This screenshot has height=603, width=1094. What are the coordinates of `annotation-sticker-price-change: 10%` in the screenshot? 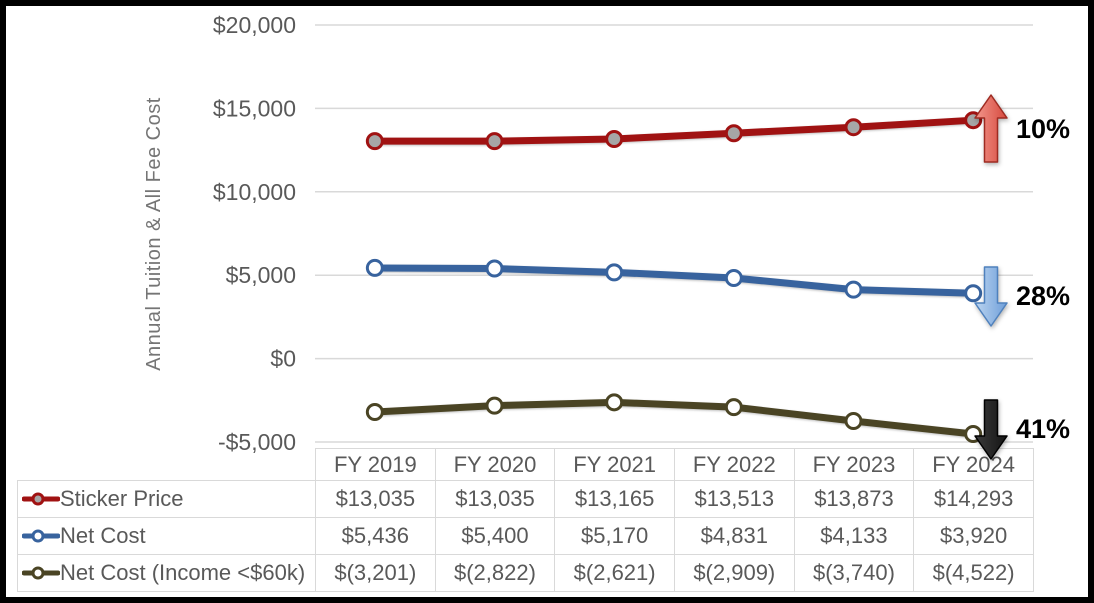 It's located at (1021, 129).